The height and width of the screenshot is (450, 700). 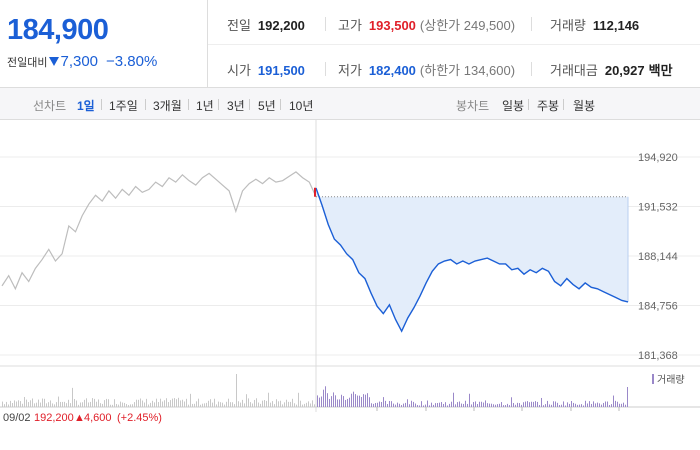 What do you see at coordinates (205, 106) in the screenshot?
I see `tab-period-1y: 1년` at bounding box center [205, 106].